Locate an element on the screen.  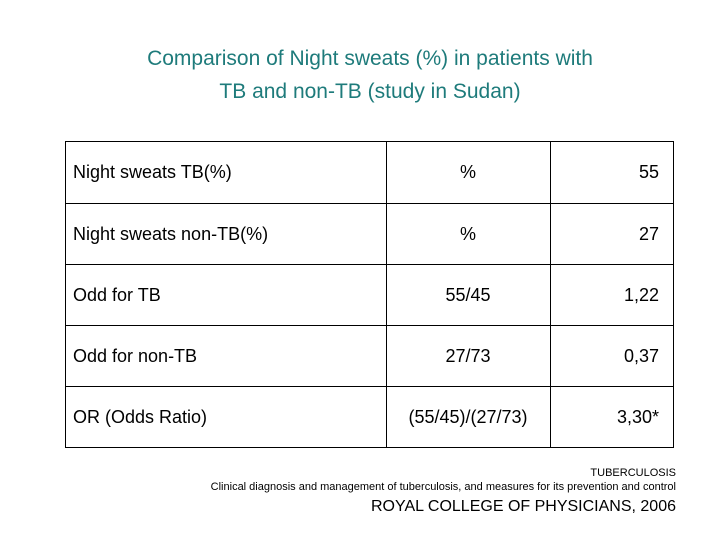
row-calculation: 55/45 is located at coordinates (468, 295).